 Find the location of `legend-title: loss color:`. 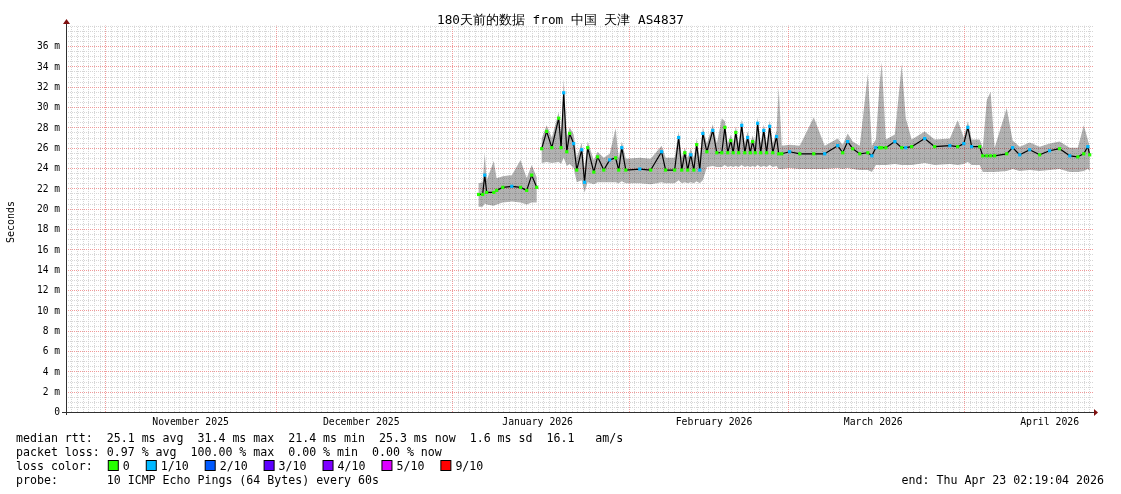

legend-title: loss color: is located at coordinates (54, 466).